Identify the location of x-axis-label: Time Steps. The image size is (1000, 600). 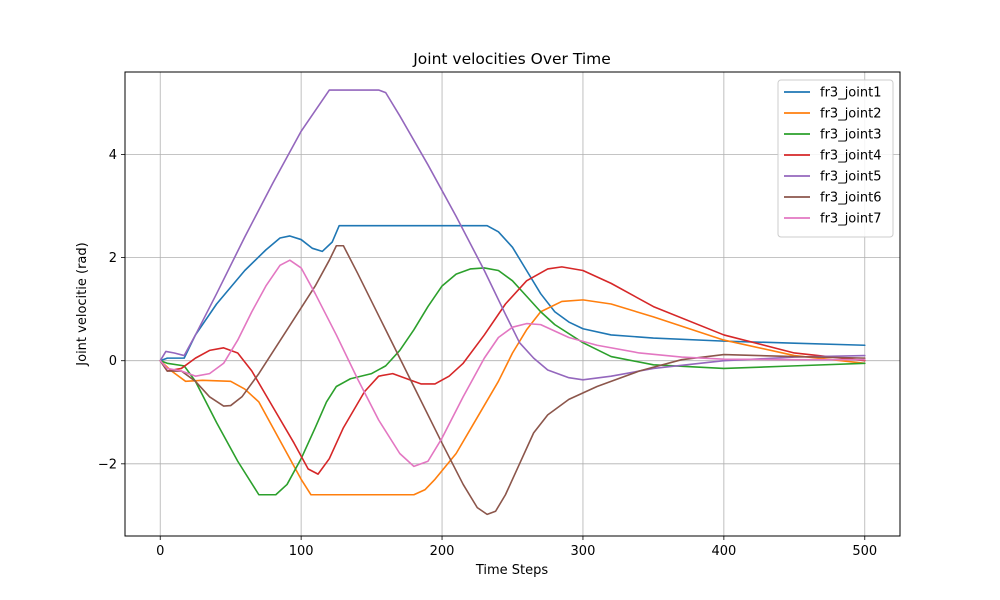
(512, 570).